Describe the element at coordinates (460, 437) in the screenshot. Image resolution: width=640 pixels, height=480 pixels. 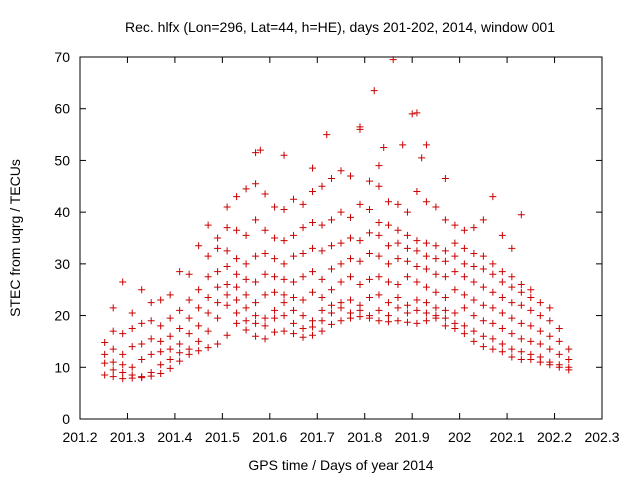
I see `x-tick-label: 202` at that location.